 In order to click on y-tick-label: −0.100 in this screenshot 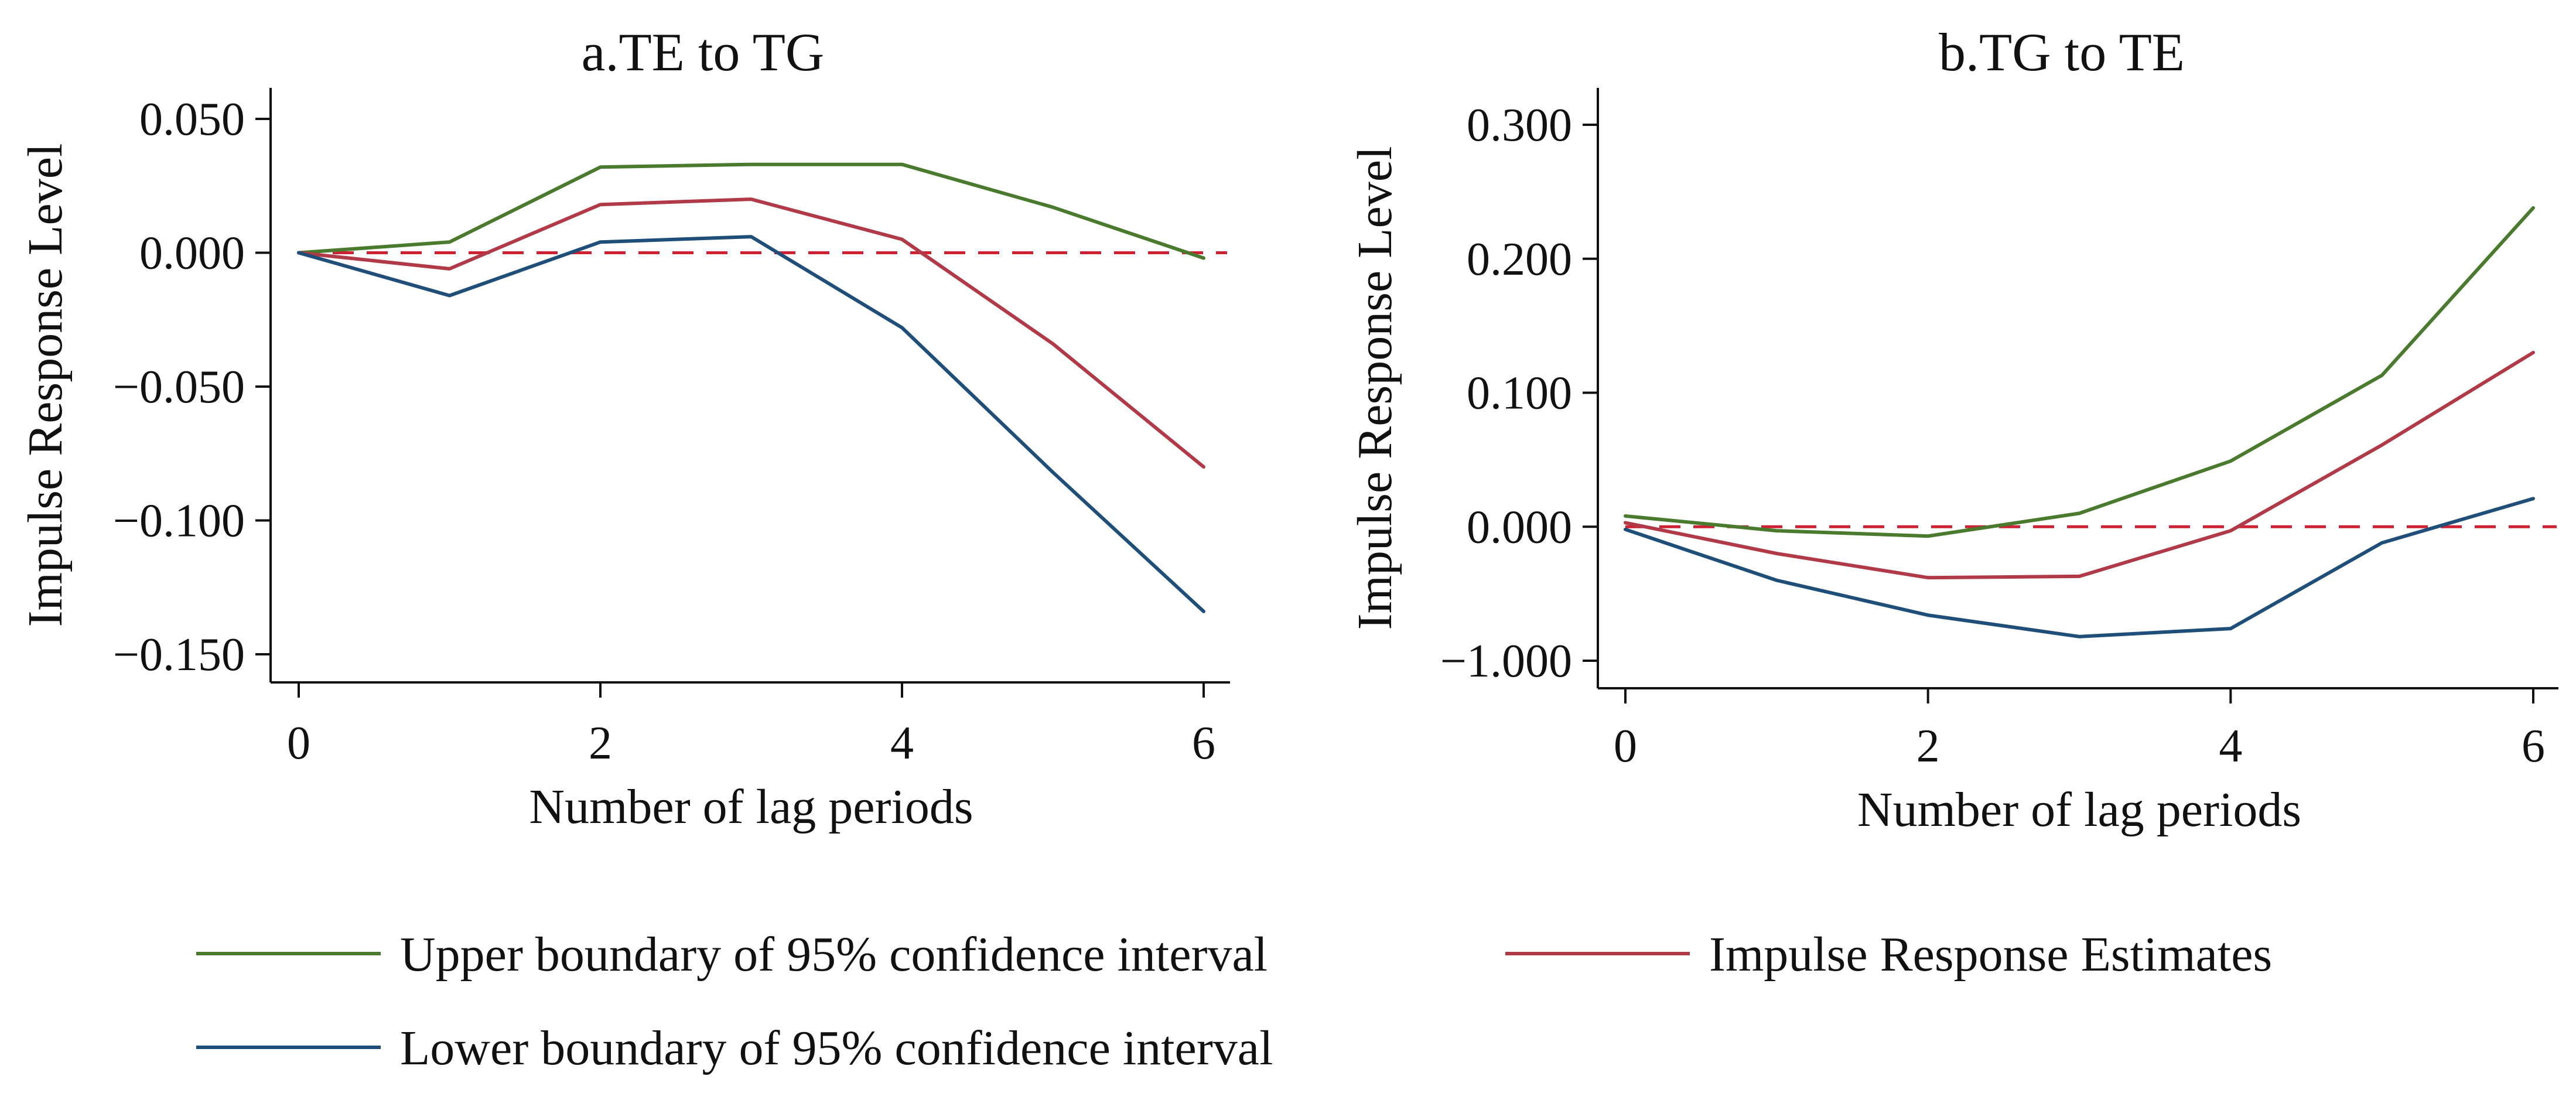, I will do `click(179, 521)`.